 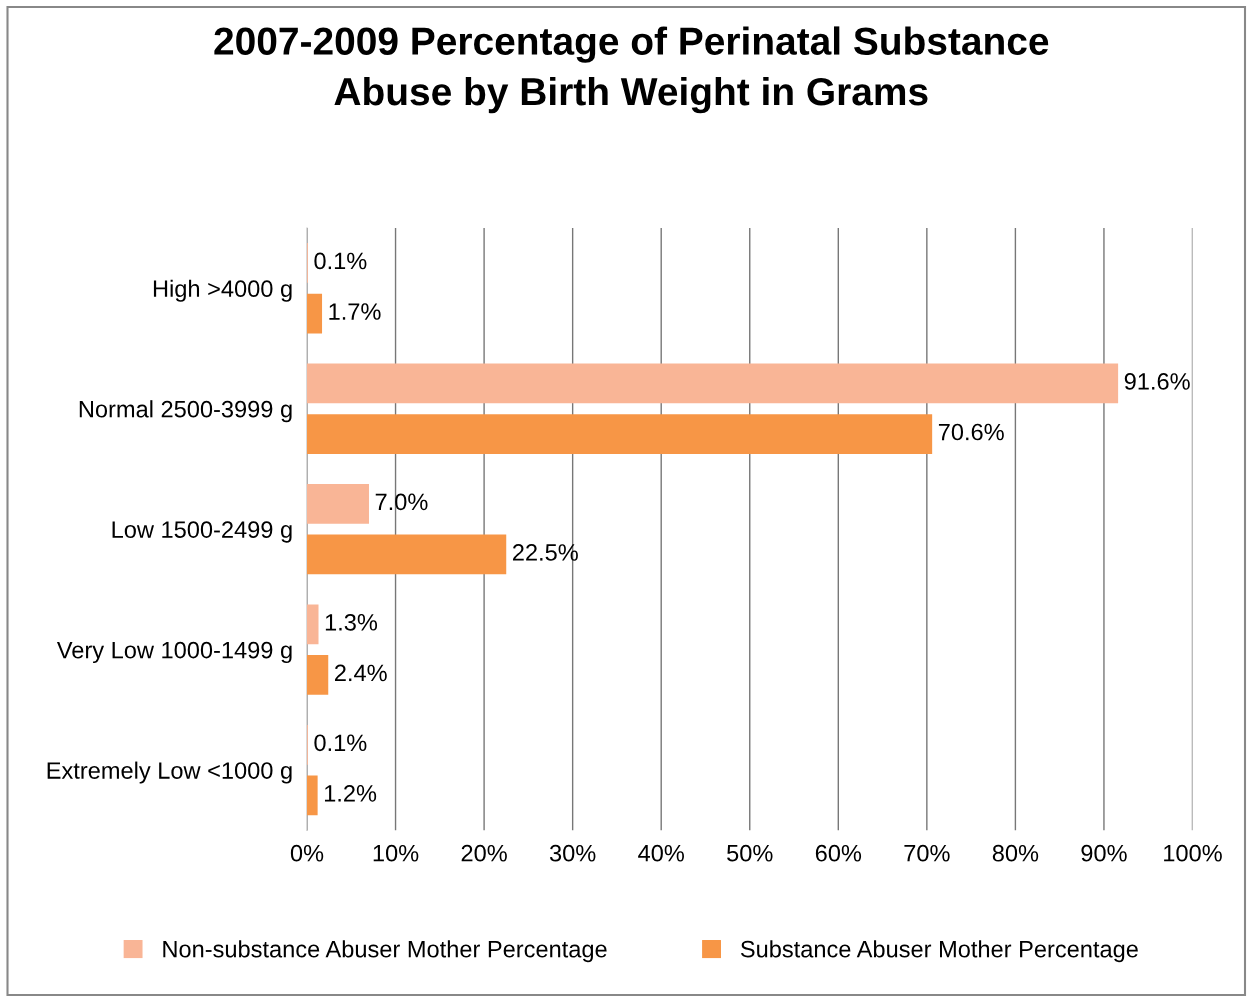 What do you see at coordinates (355, 311) in the screenshot?
I see `data-label: 1.7%` at bounding box center [355, 311].